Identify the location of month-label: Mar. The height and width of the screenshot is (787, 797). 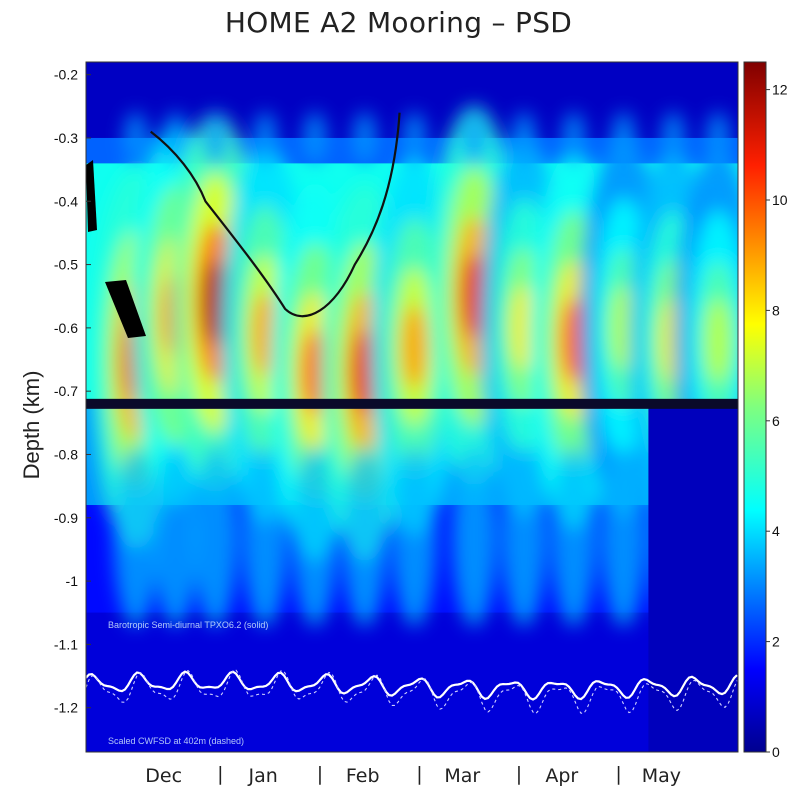
(462, 776).